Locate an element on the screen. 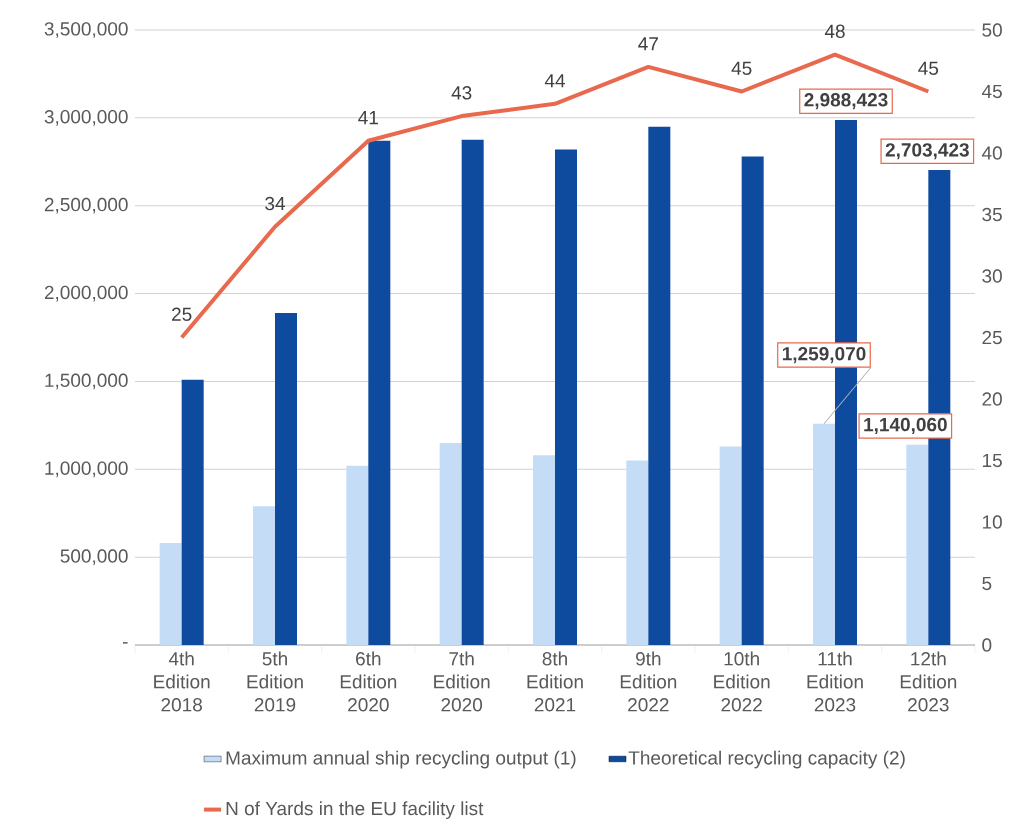  y-tick-label: 500,000 is located at coordinates (94, 557).